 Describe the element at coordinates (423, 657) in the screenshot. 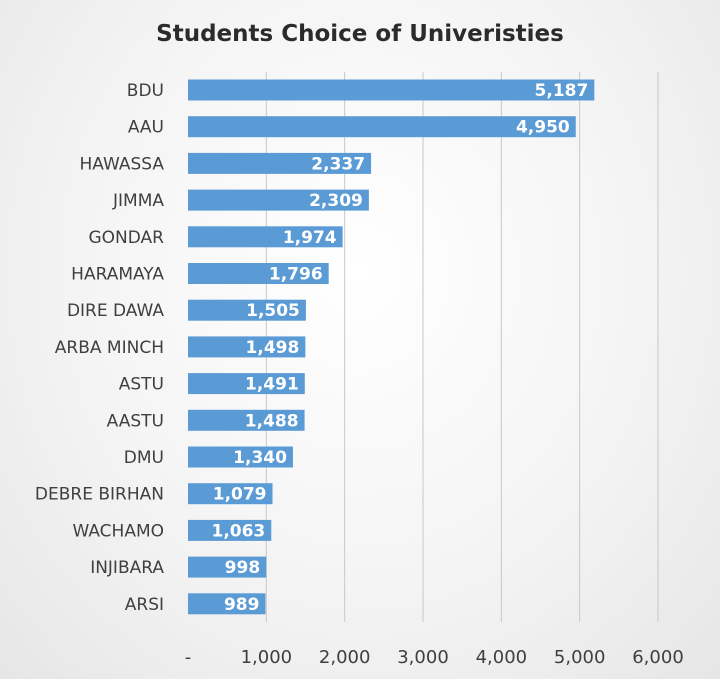

I see `x-tick-label: 3,000` at that location.